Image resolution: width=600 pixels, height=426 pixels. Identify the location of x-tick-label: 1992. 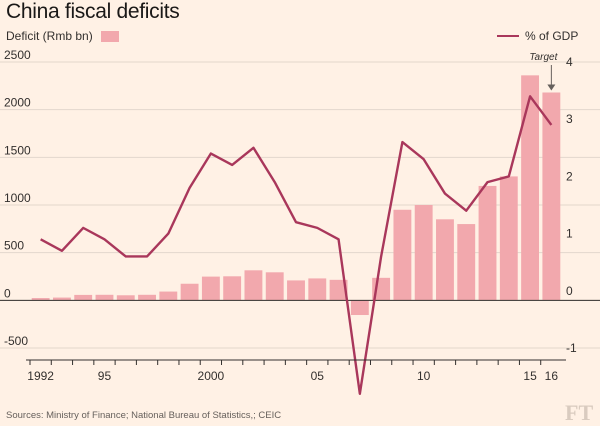
(40, 376).